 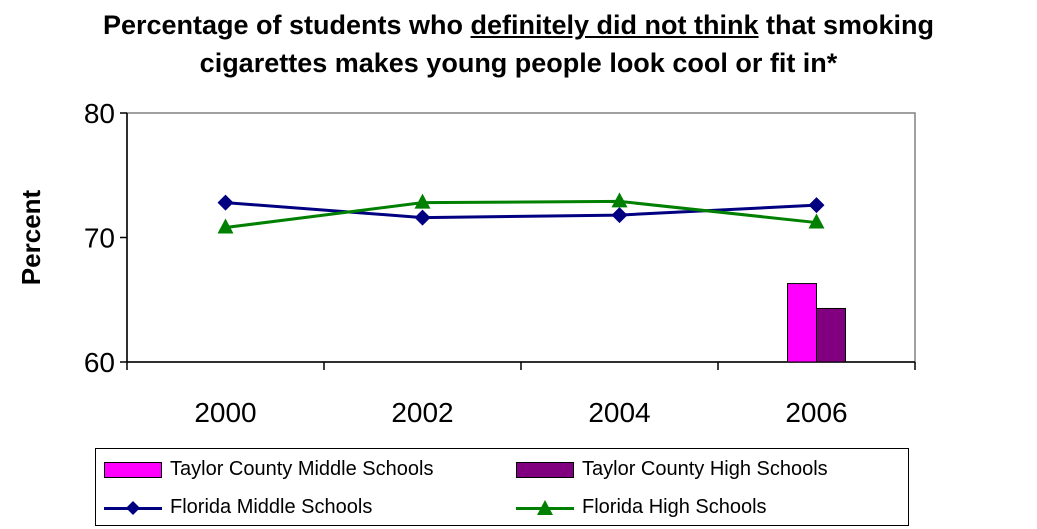 I want to click on legend-item-florida-high: Florida High Schools, so click(x=641, y=507).